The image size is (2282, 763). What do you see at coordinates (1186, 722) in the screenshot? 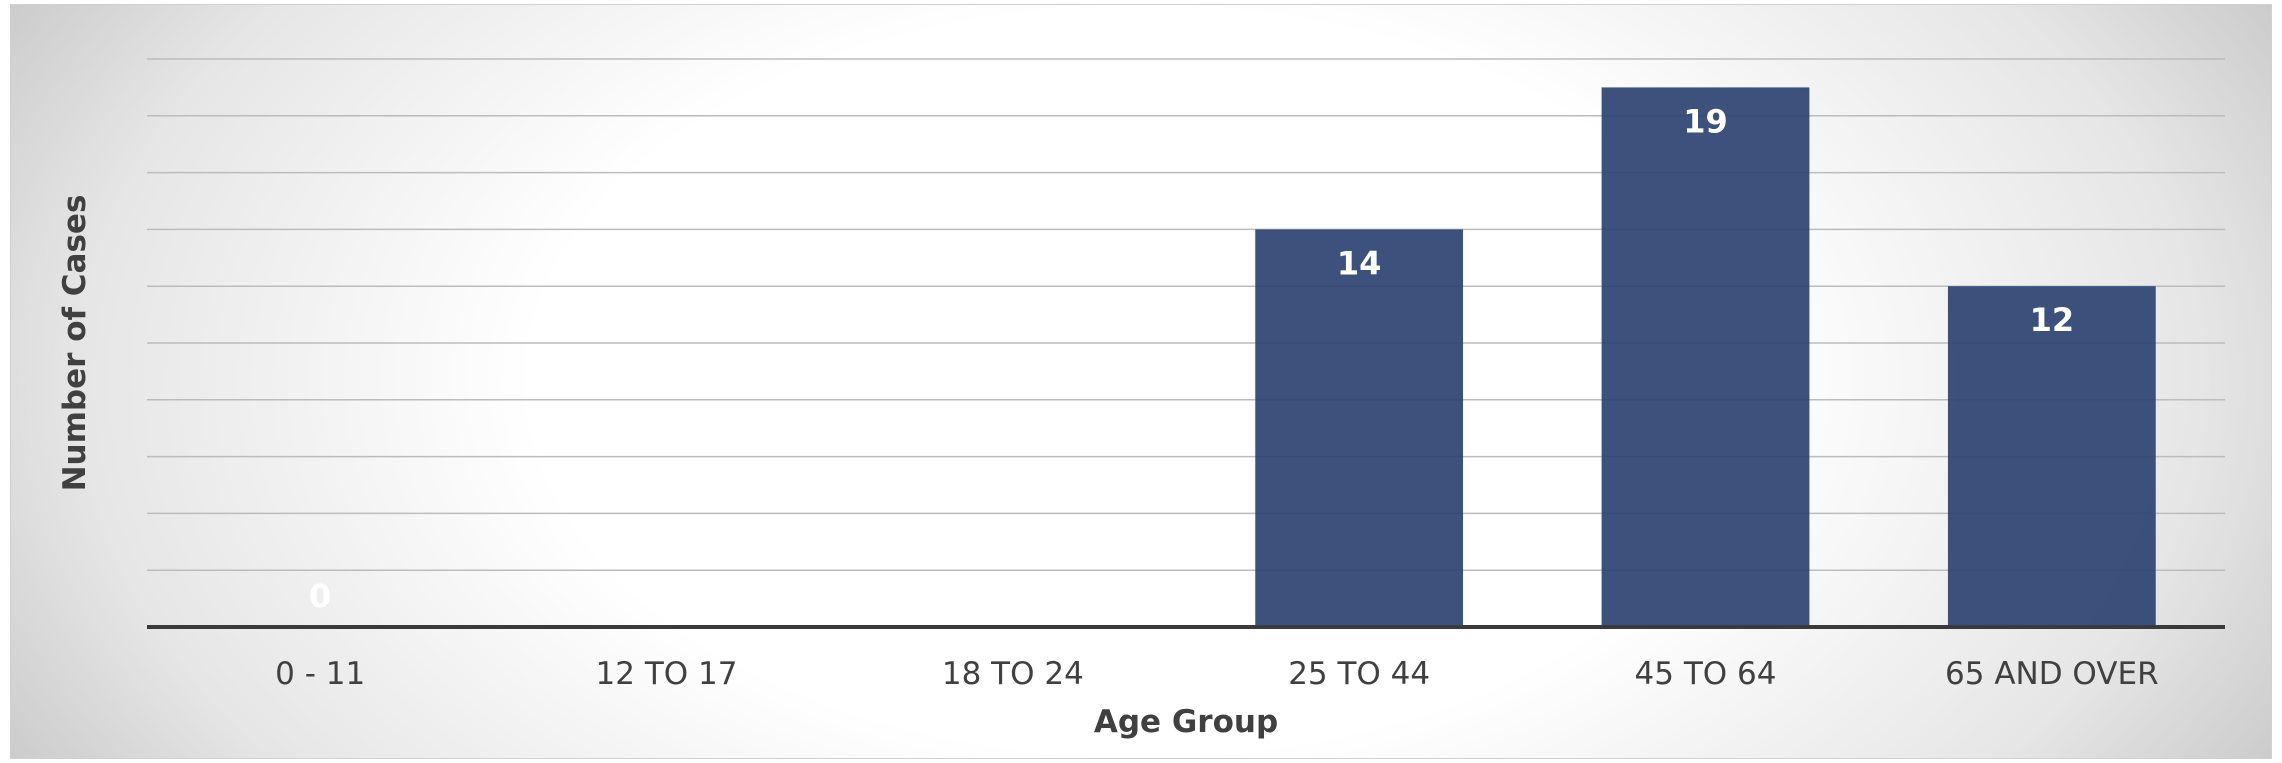
I see `x-axis-title: Age Group` at bounding box center [1186, 722].